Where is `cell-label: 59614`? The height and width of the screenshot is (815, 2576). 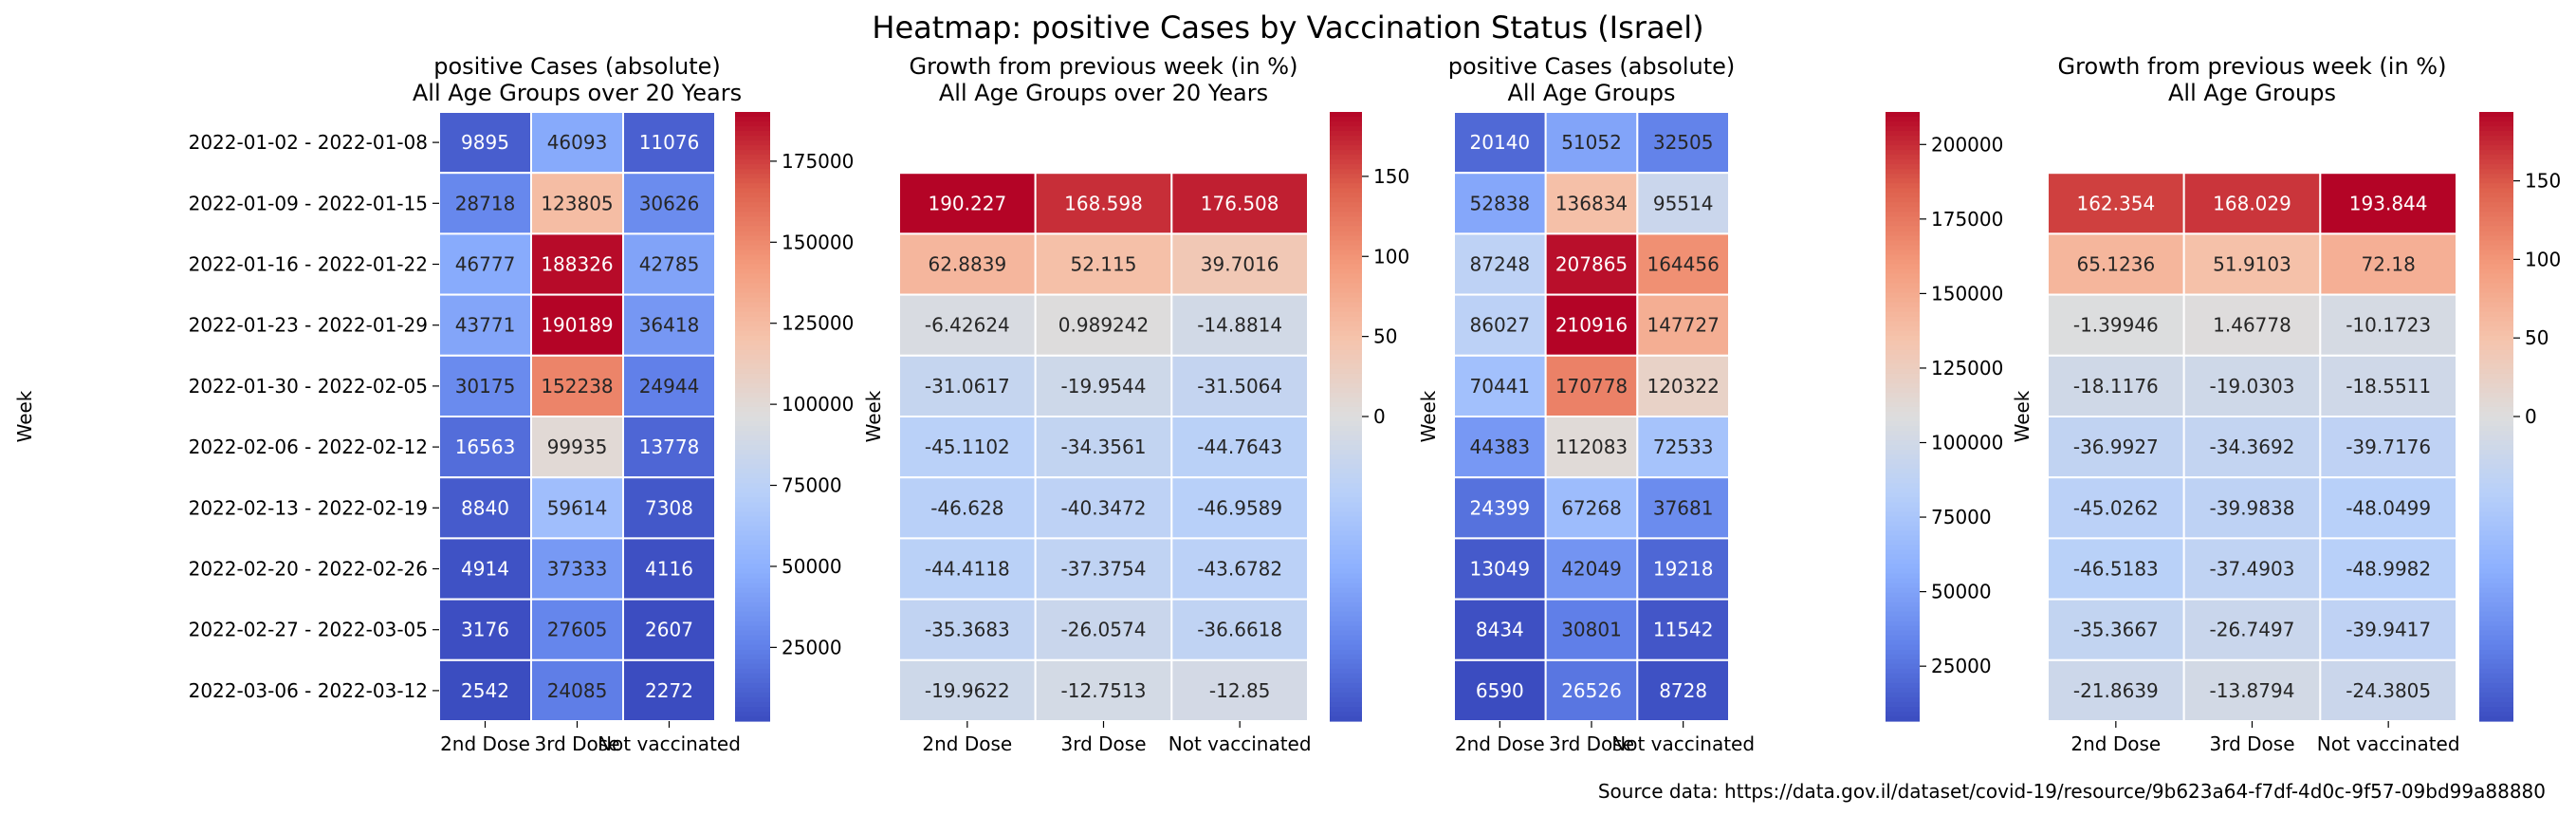
cell-label: 59614 is located at coordinates (577, 507).